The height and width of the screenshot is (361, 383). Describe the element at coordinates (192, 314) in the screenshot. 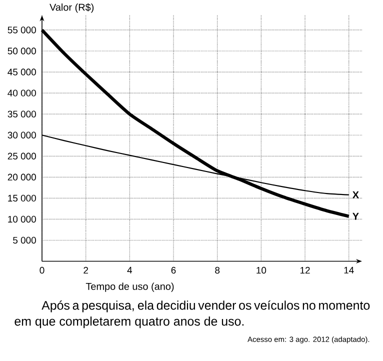

I see `text: Após a pesquisa, ela decidiu vender os veículos no momento em que completarem quatro anos de uso.` at that location.